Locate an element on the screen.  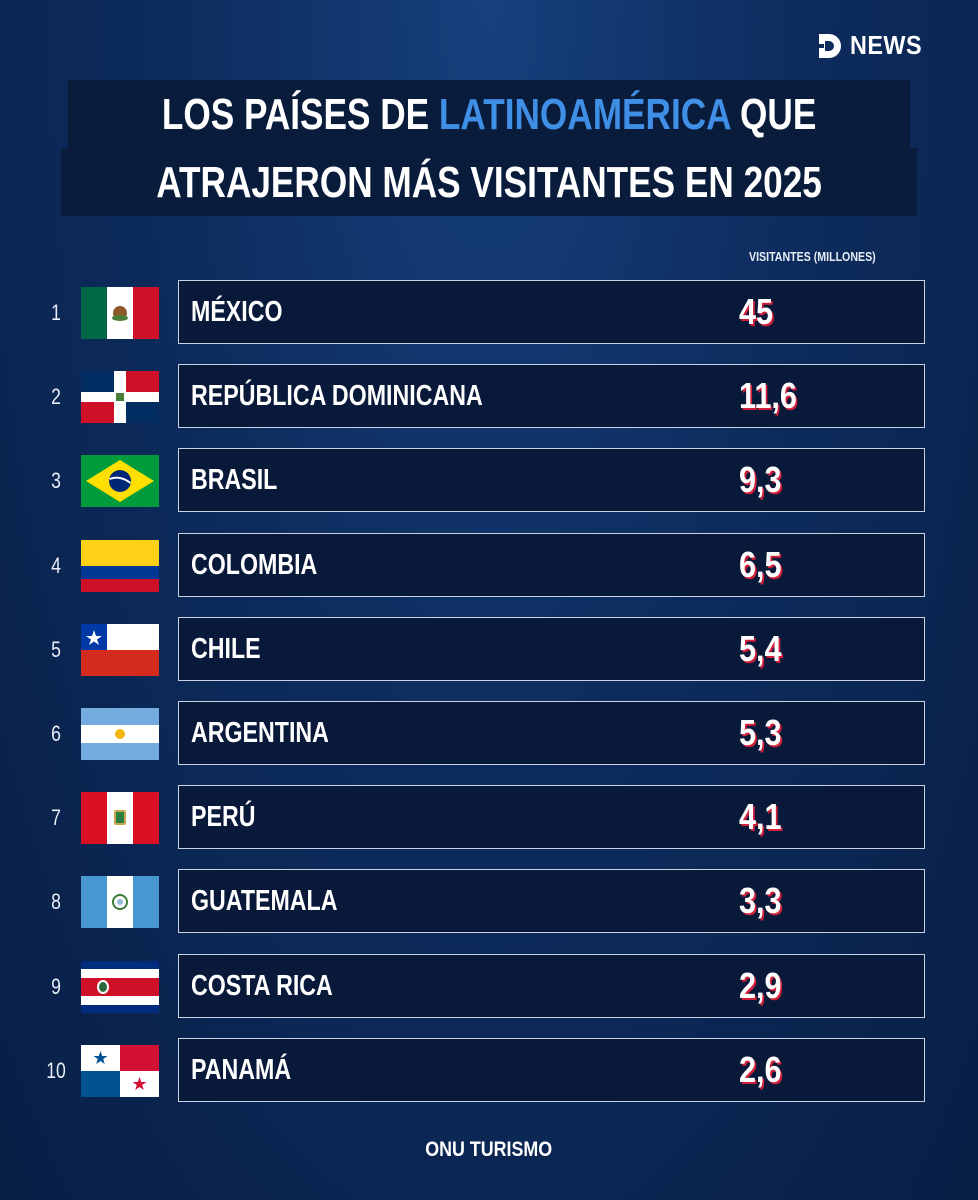
rank-number: 2 is located at coordinates (56, 397).